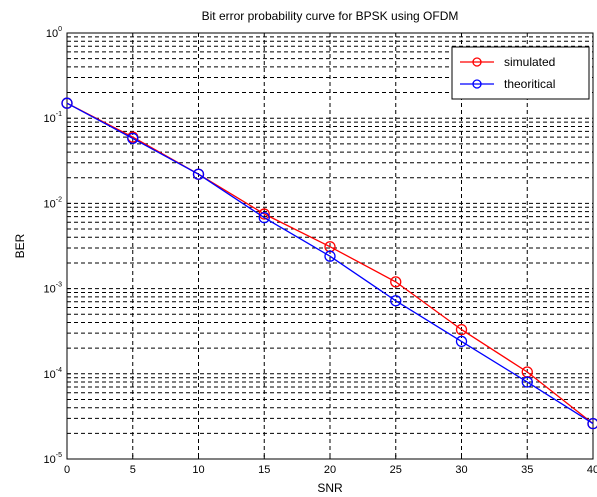 The width and height of the screenshot is (597, 497). What do you see at coordinates (53, 289) in the screenshot?
I see `y-tick-label: 10⁻³` at bounding box center [53, 289].